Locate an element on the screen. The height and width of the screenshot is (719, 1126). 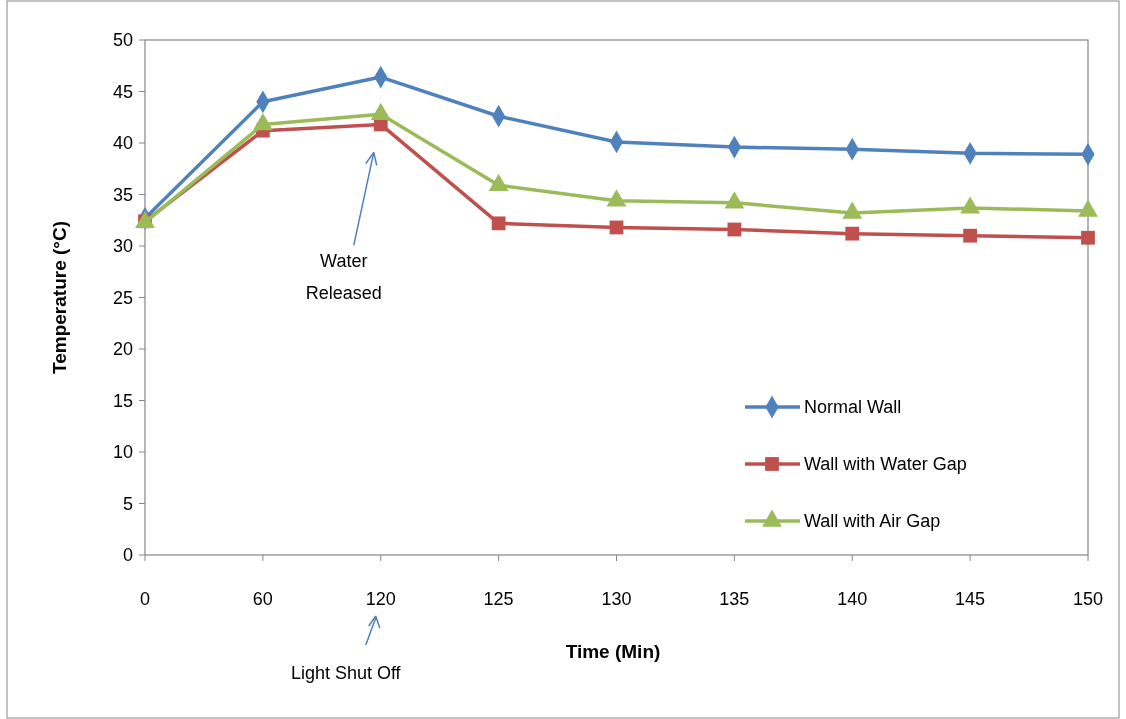
x-tick-label: 0 is located at coordinates (145, 599).